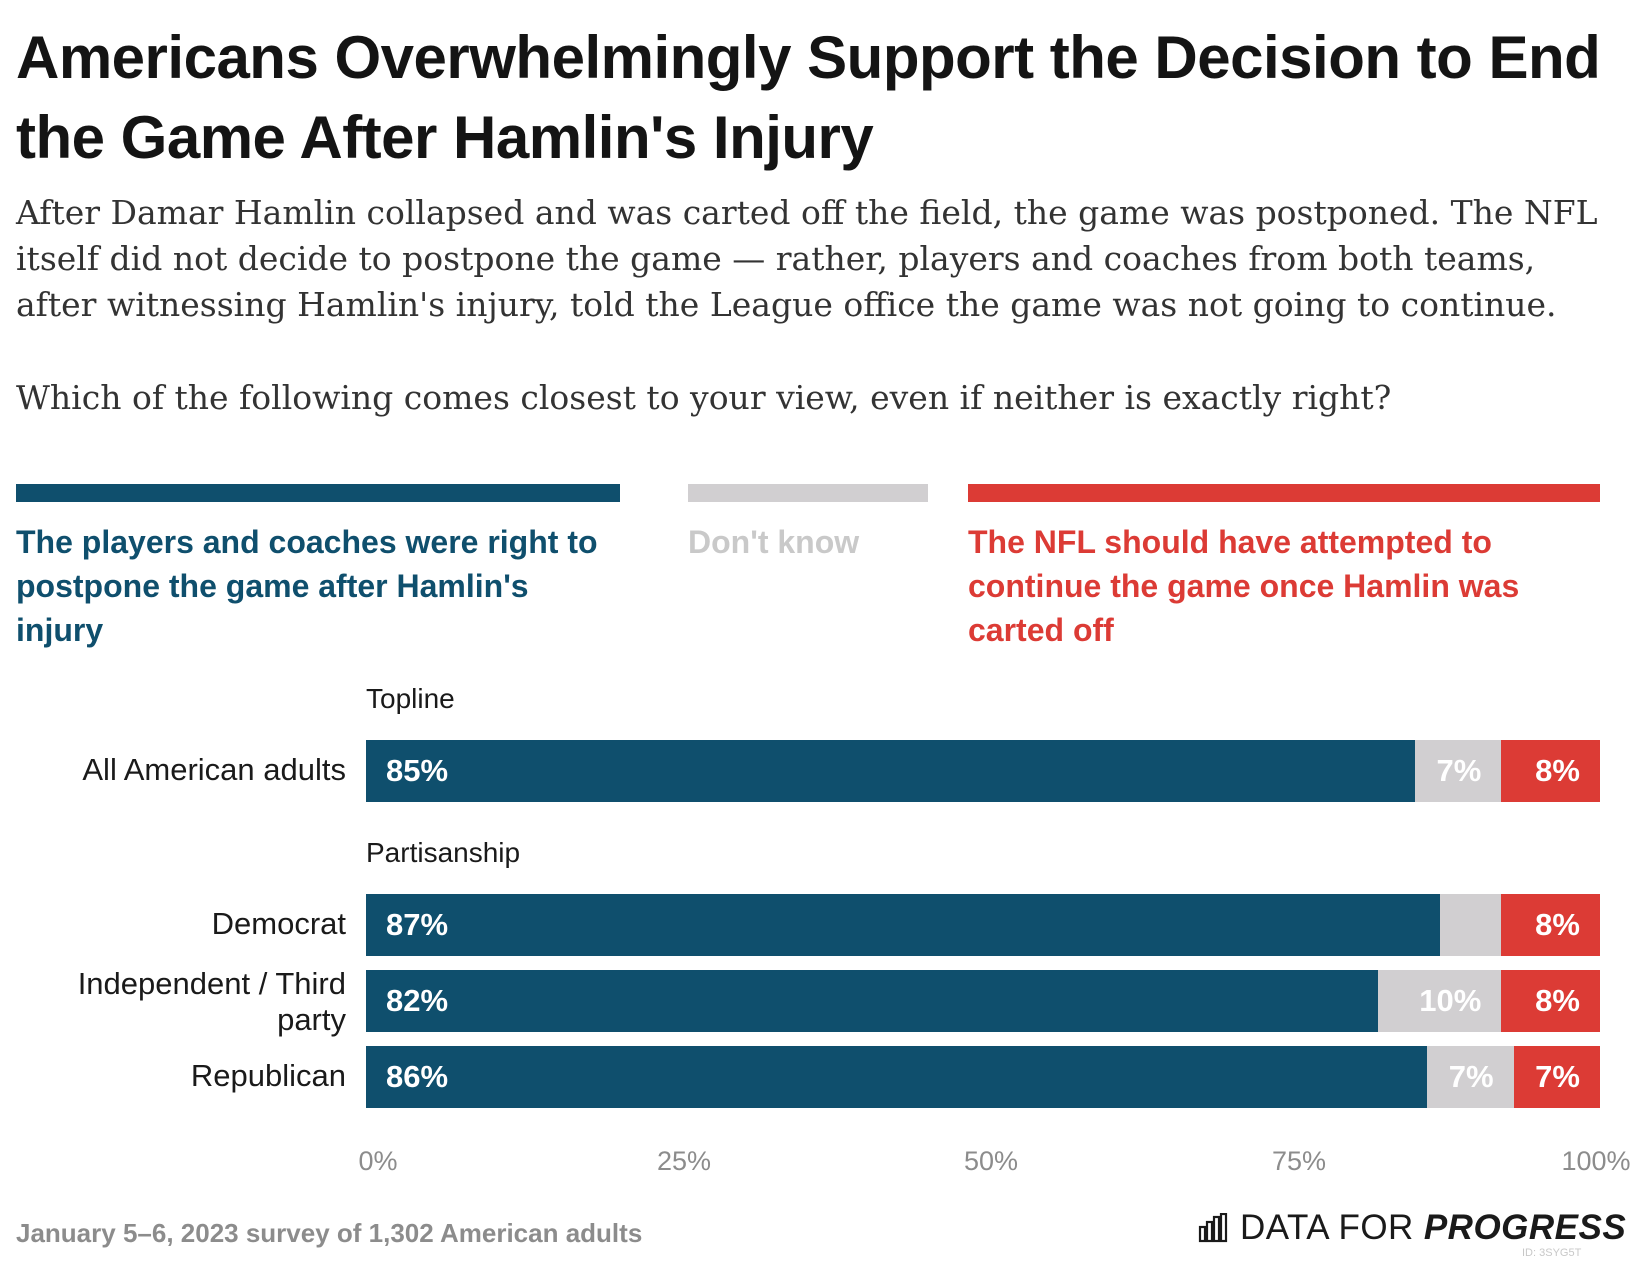 Image resolution: width=1640 pixels, height=1262 pixels. What do you see at coordinates (378, 1161) in the screenshot?
I see `x-tick-label: 0%` at bounding box center [378, 1161].